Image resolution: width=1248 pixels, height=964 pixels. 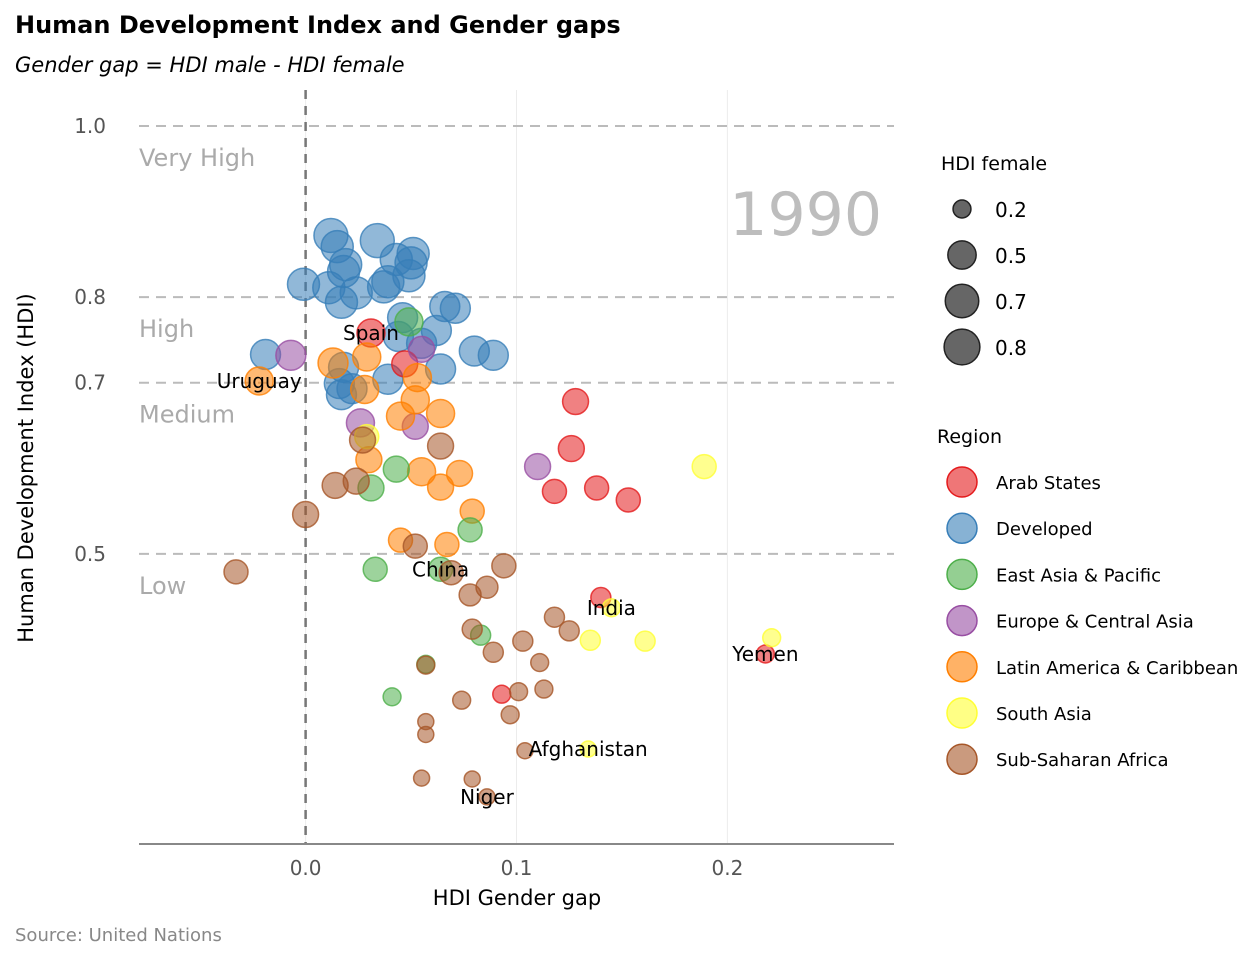 What do you see at coordinates (259, 381) in the screenshot?
I see `point-label: Uruguay` at bounding box center [259, 381].